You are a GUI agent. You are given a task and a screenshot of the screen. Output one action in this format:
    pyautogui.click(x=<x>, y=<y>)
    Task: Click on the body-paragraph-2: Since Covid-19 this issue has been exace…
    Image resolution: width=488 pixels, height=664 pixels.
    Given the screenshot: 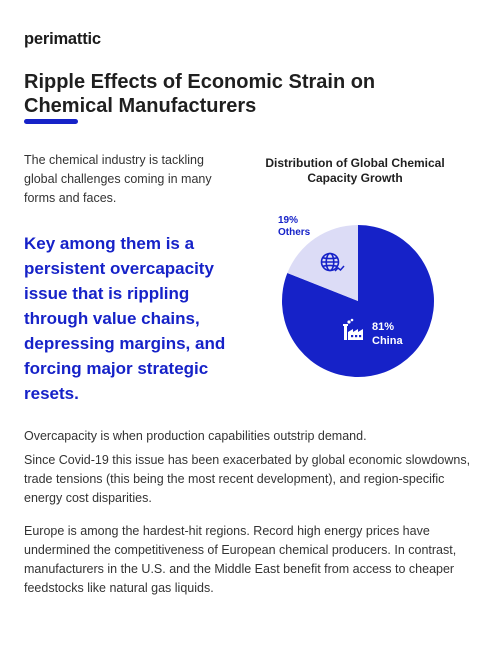 What is the action you would take?
    pyautogui.click(x=247, y=479)
    